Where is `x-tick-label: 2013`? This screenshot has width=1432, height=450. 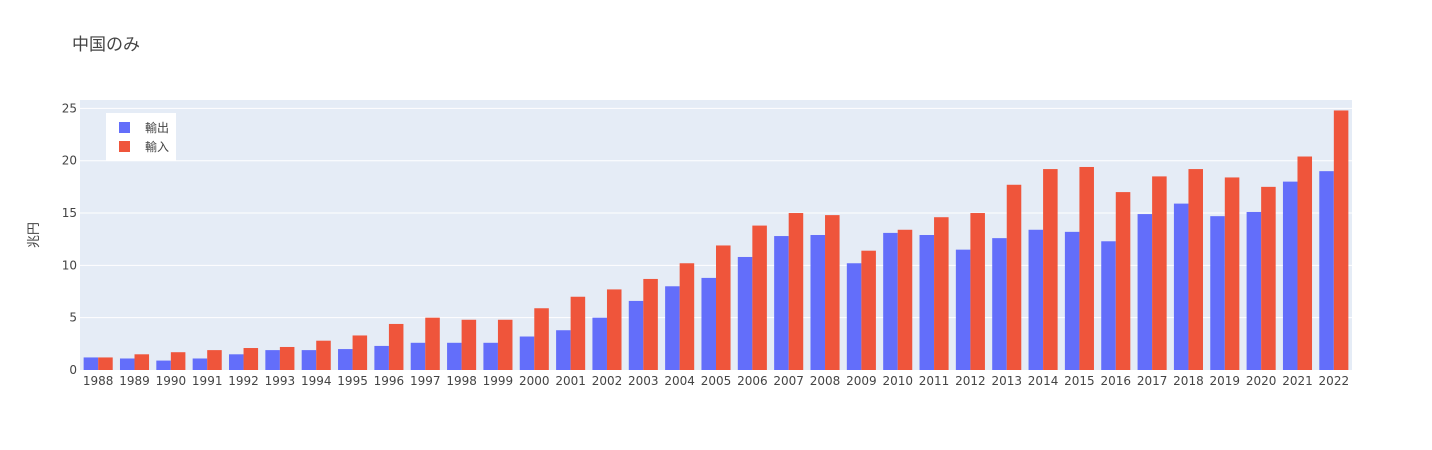 x-tick-label: 2013 is located at coordinates (1006, 381).